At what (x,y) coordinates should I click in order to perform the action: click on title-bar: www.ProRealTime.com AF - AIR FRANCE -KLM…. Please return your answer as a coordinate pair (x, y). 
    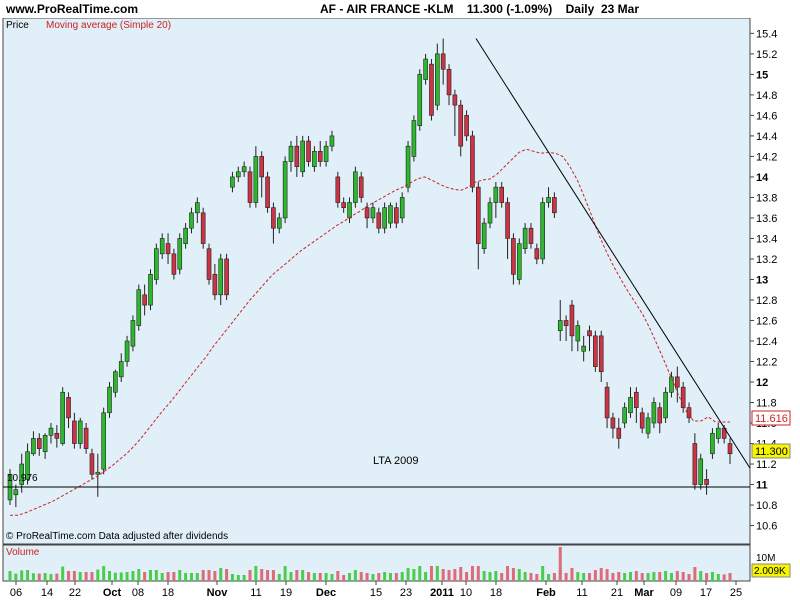
    Looking at the image, I should click on (400, 9).